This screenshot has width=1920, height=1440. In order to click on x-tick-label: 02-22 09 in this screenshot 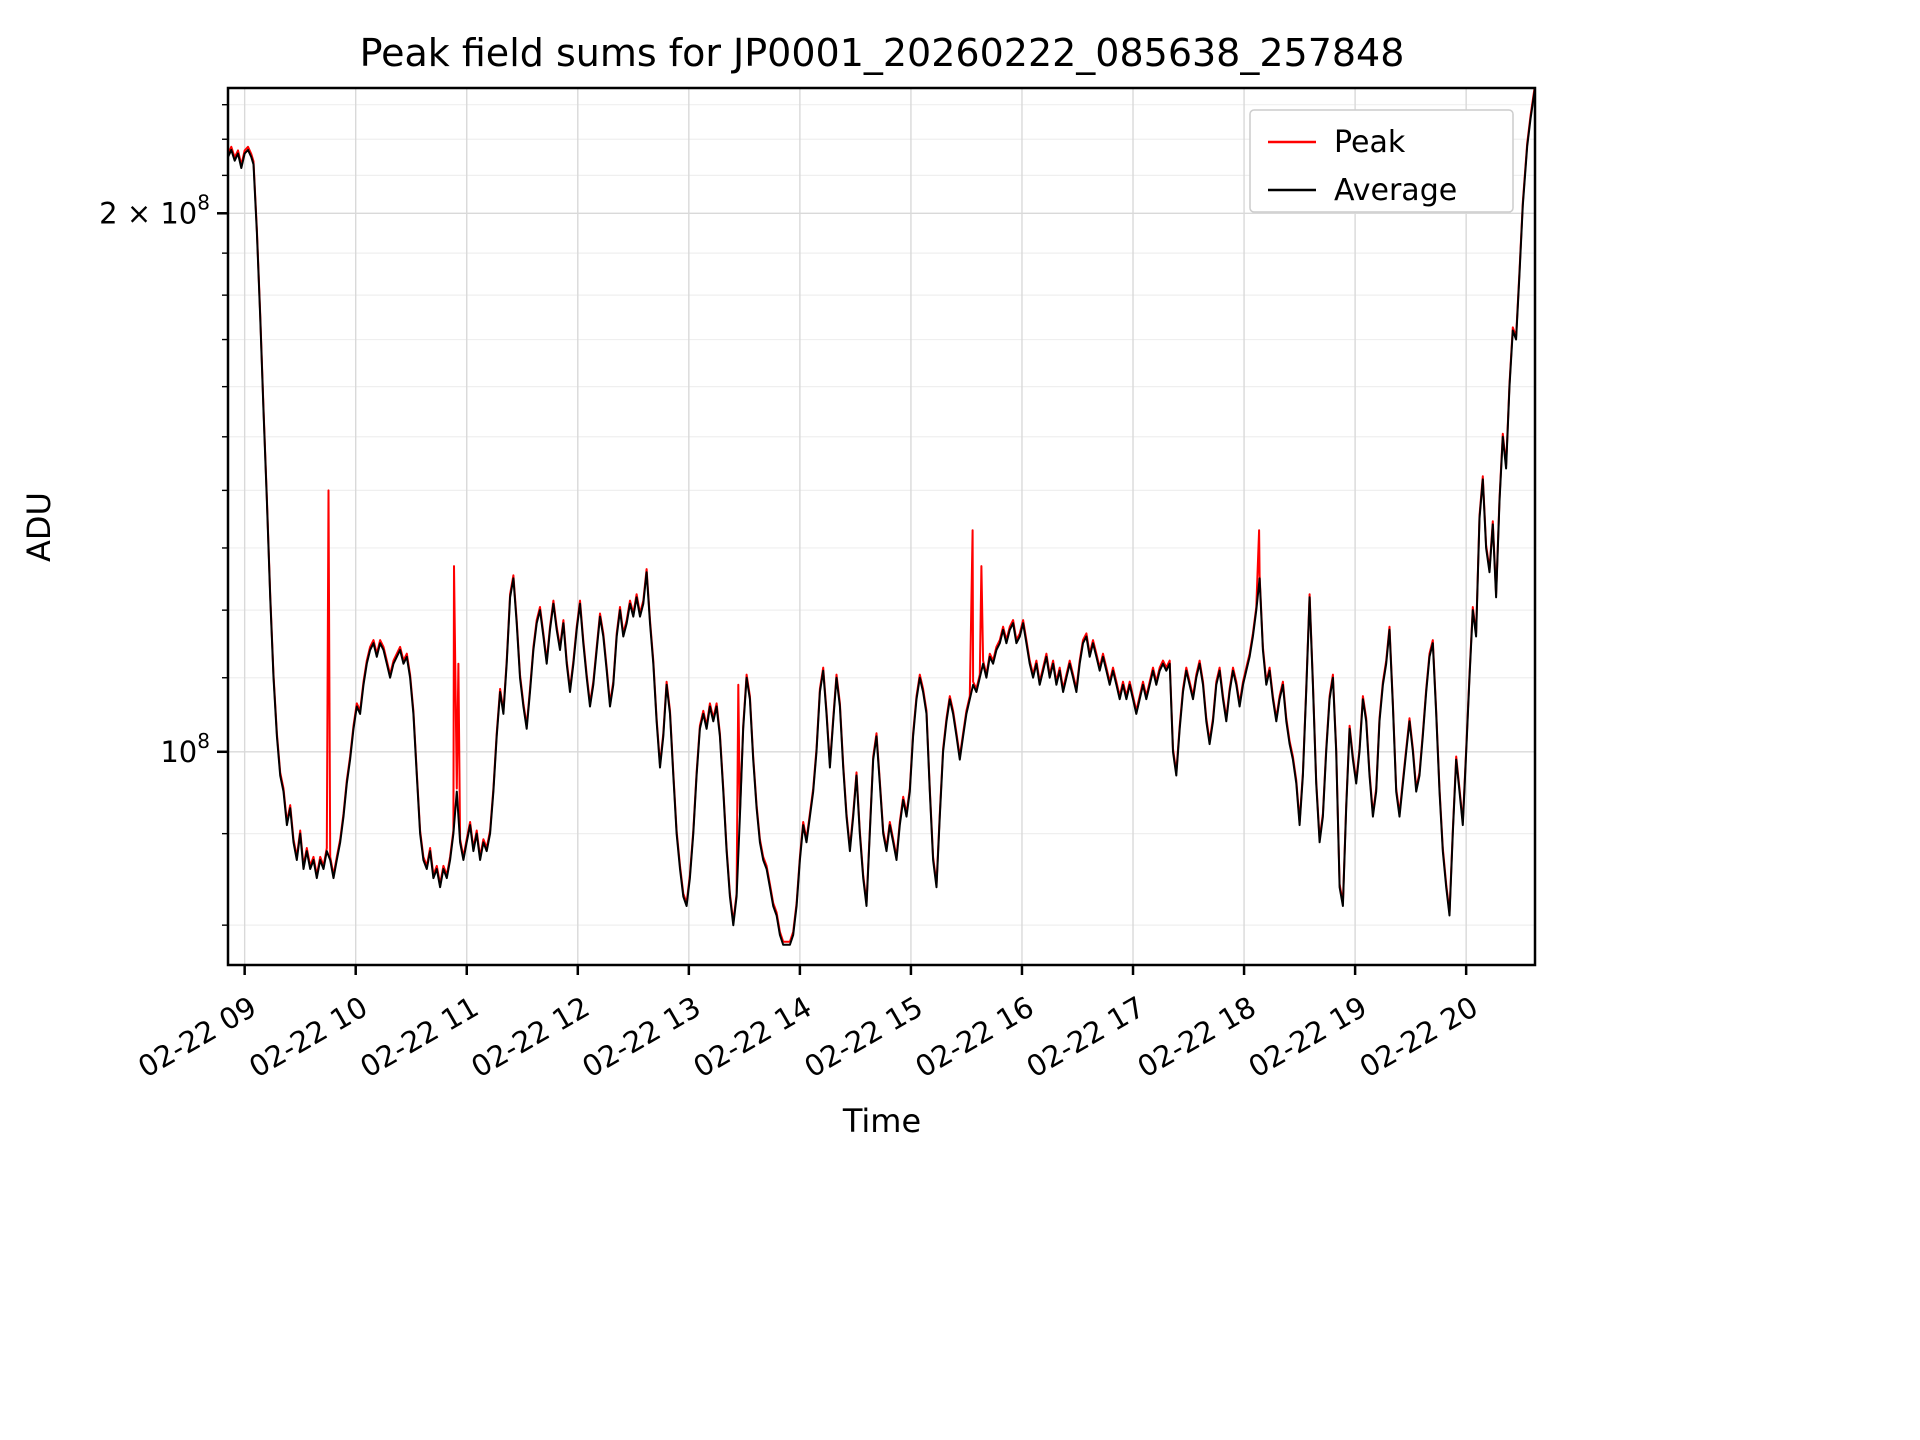, I will do `click(197, 1037)`.